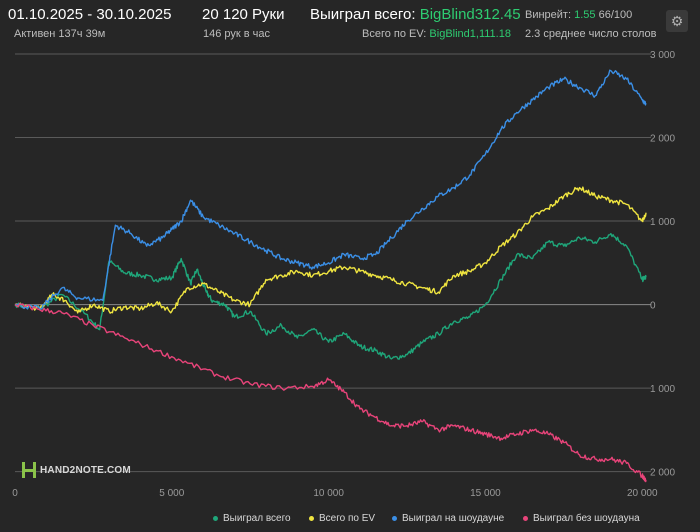  Describe the element at coordinates (257, 518) in the screenshot. I see `legend-label: Выиграл всего` at that location.